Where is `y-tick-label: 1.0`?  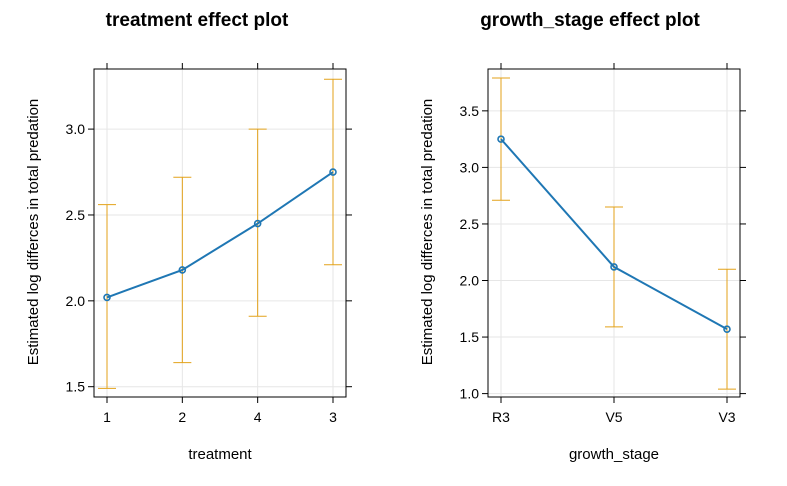
y-tick-label: 1.0 is located at coordinates (470, 394).